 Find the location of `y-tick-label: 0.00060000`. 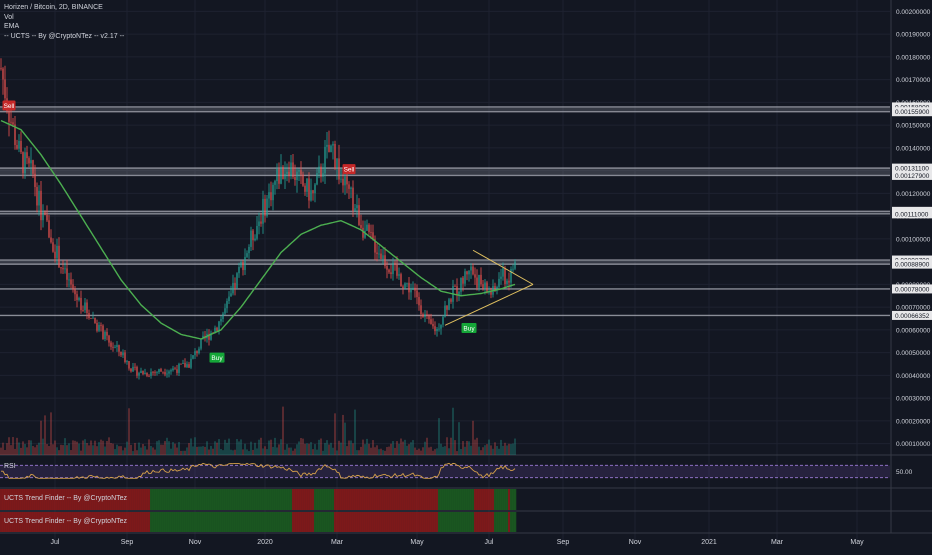

y-tick-label: 0.00060000 is located at coordinates (913, 330).